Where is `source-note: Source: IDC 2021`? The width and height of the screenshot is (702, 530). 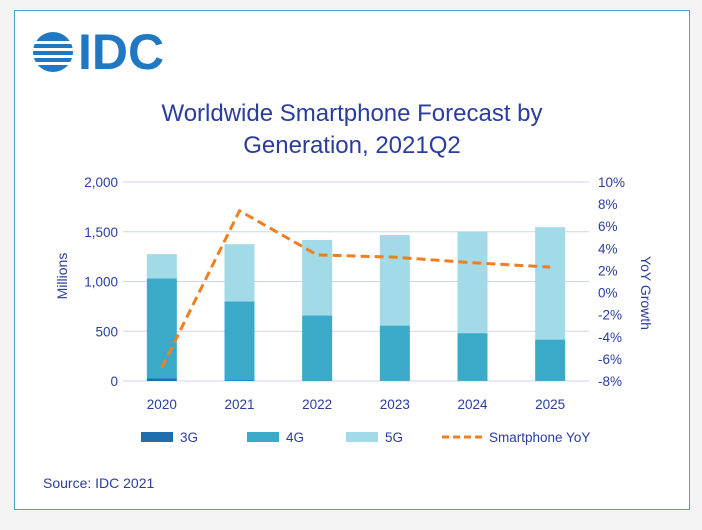 source-note: Source: IDC 2021 is located at coordinates (98, 483).